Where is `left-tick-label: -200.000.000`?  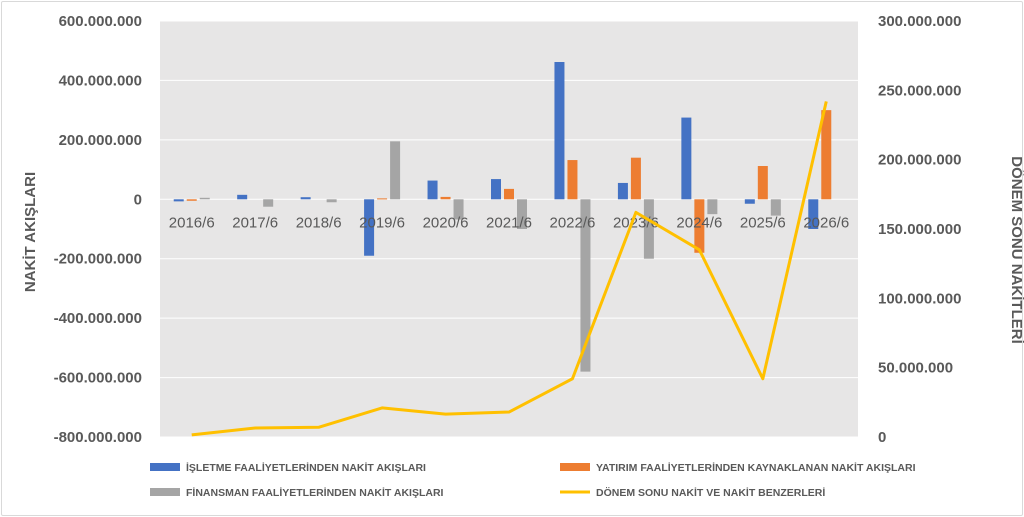 left-tick-label: -200.000.000 is located at coordinates (98, 259).